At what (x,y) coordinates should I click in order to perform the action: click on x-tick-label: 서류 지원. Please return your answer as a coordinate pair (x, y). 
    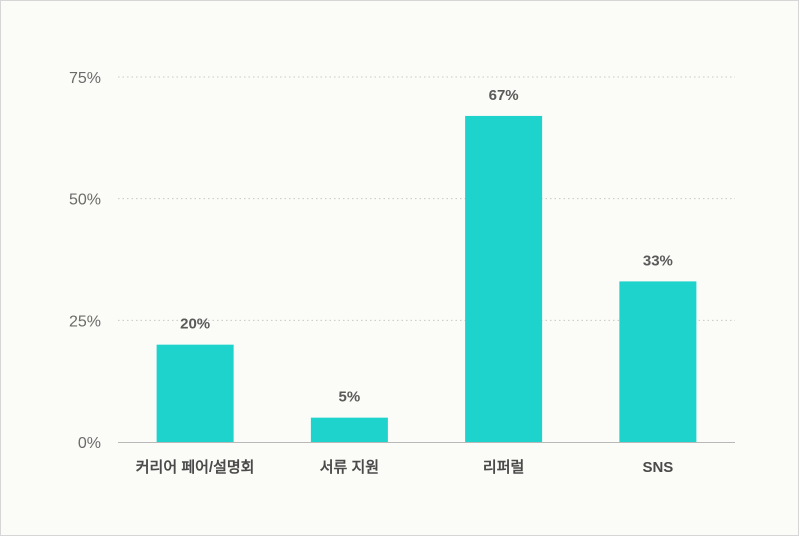
    Looking at the image, I should click on (349, 467).